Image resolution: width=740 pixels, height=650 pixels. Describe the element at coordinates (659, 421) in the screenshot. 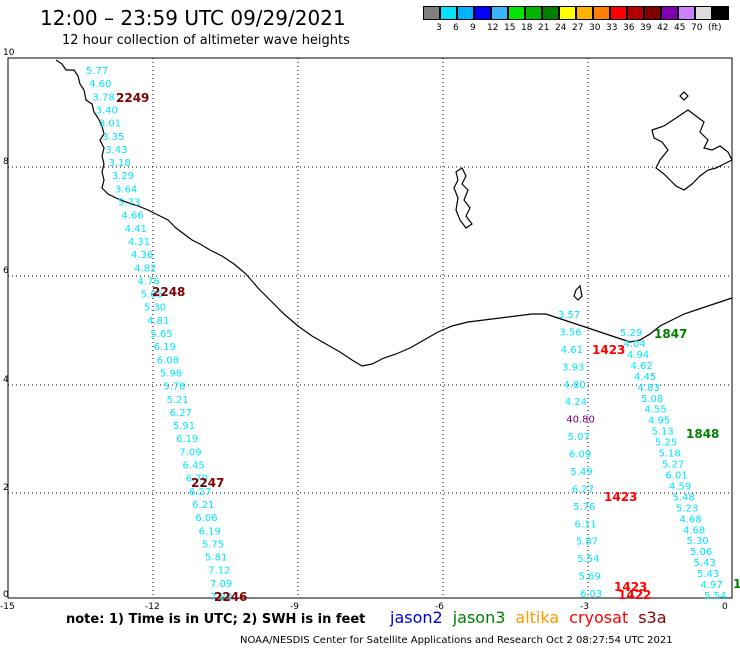

I see `wave-height-label: 4.95` at that location.